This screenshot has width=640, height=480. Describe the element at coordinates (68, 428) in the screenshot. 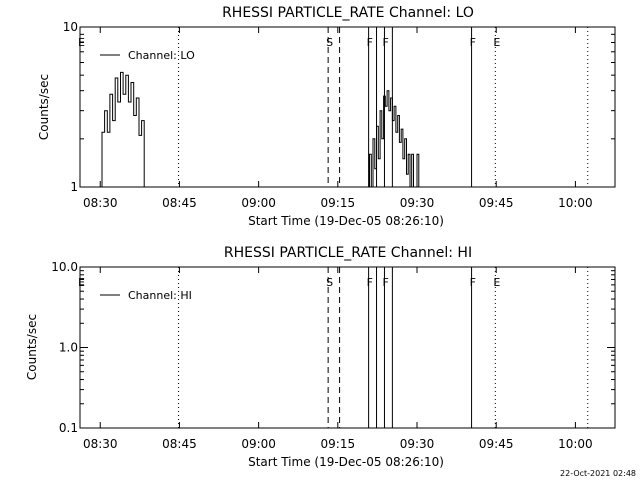

I see `y-tick-label: 0.1` at that location.